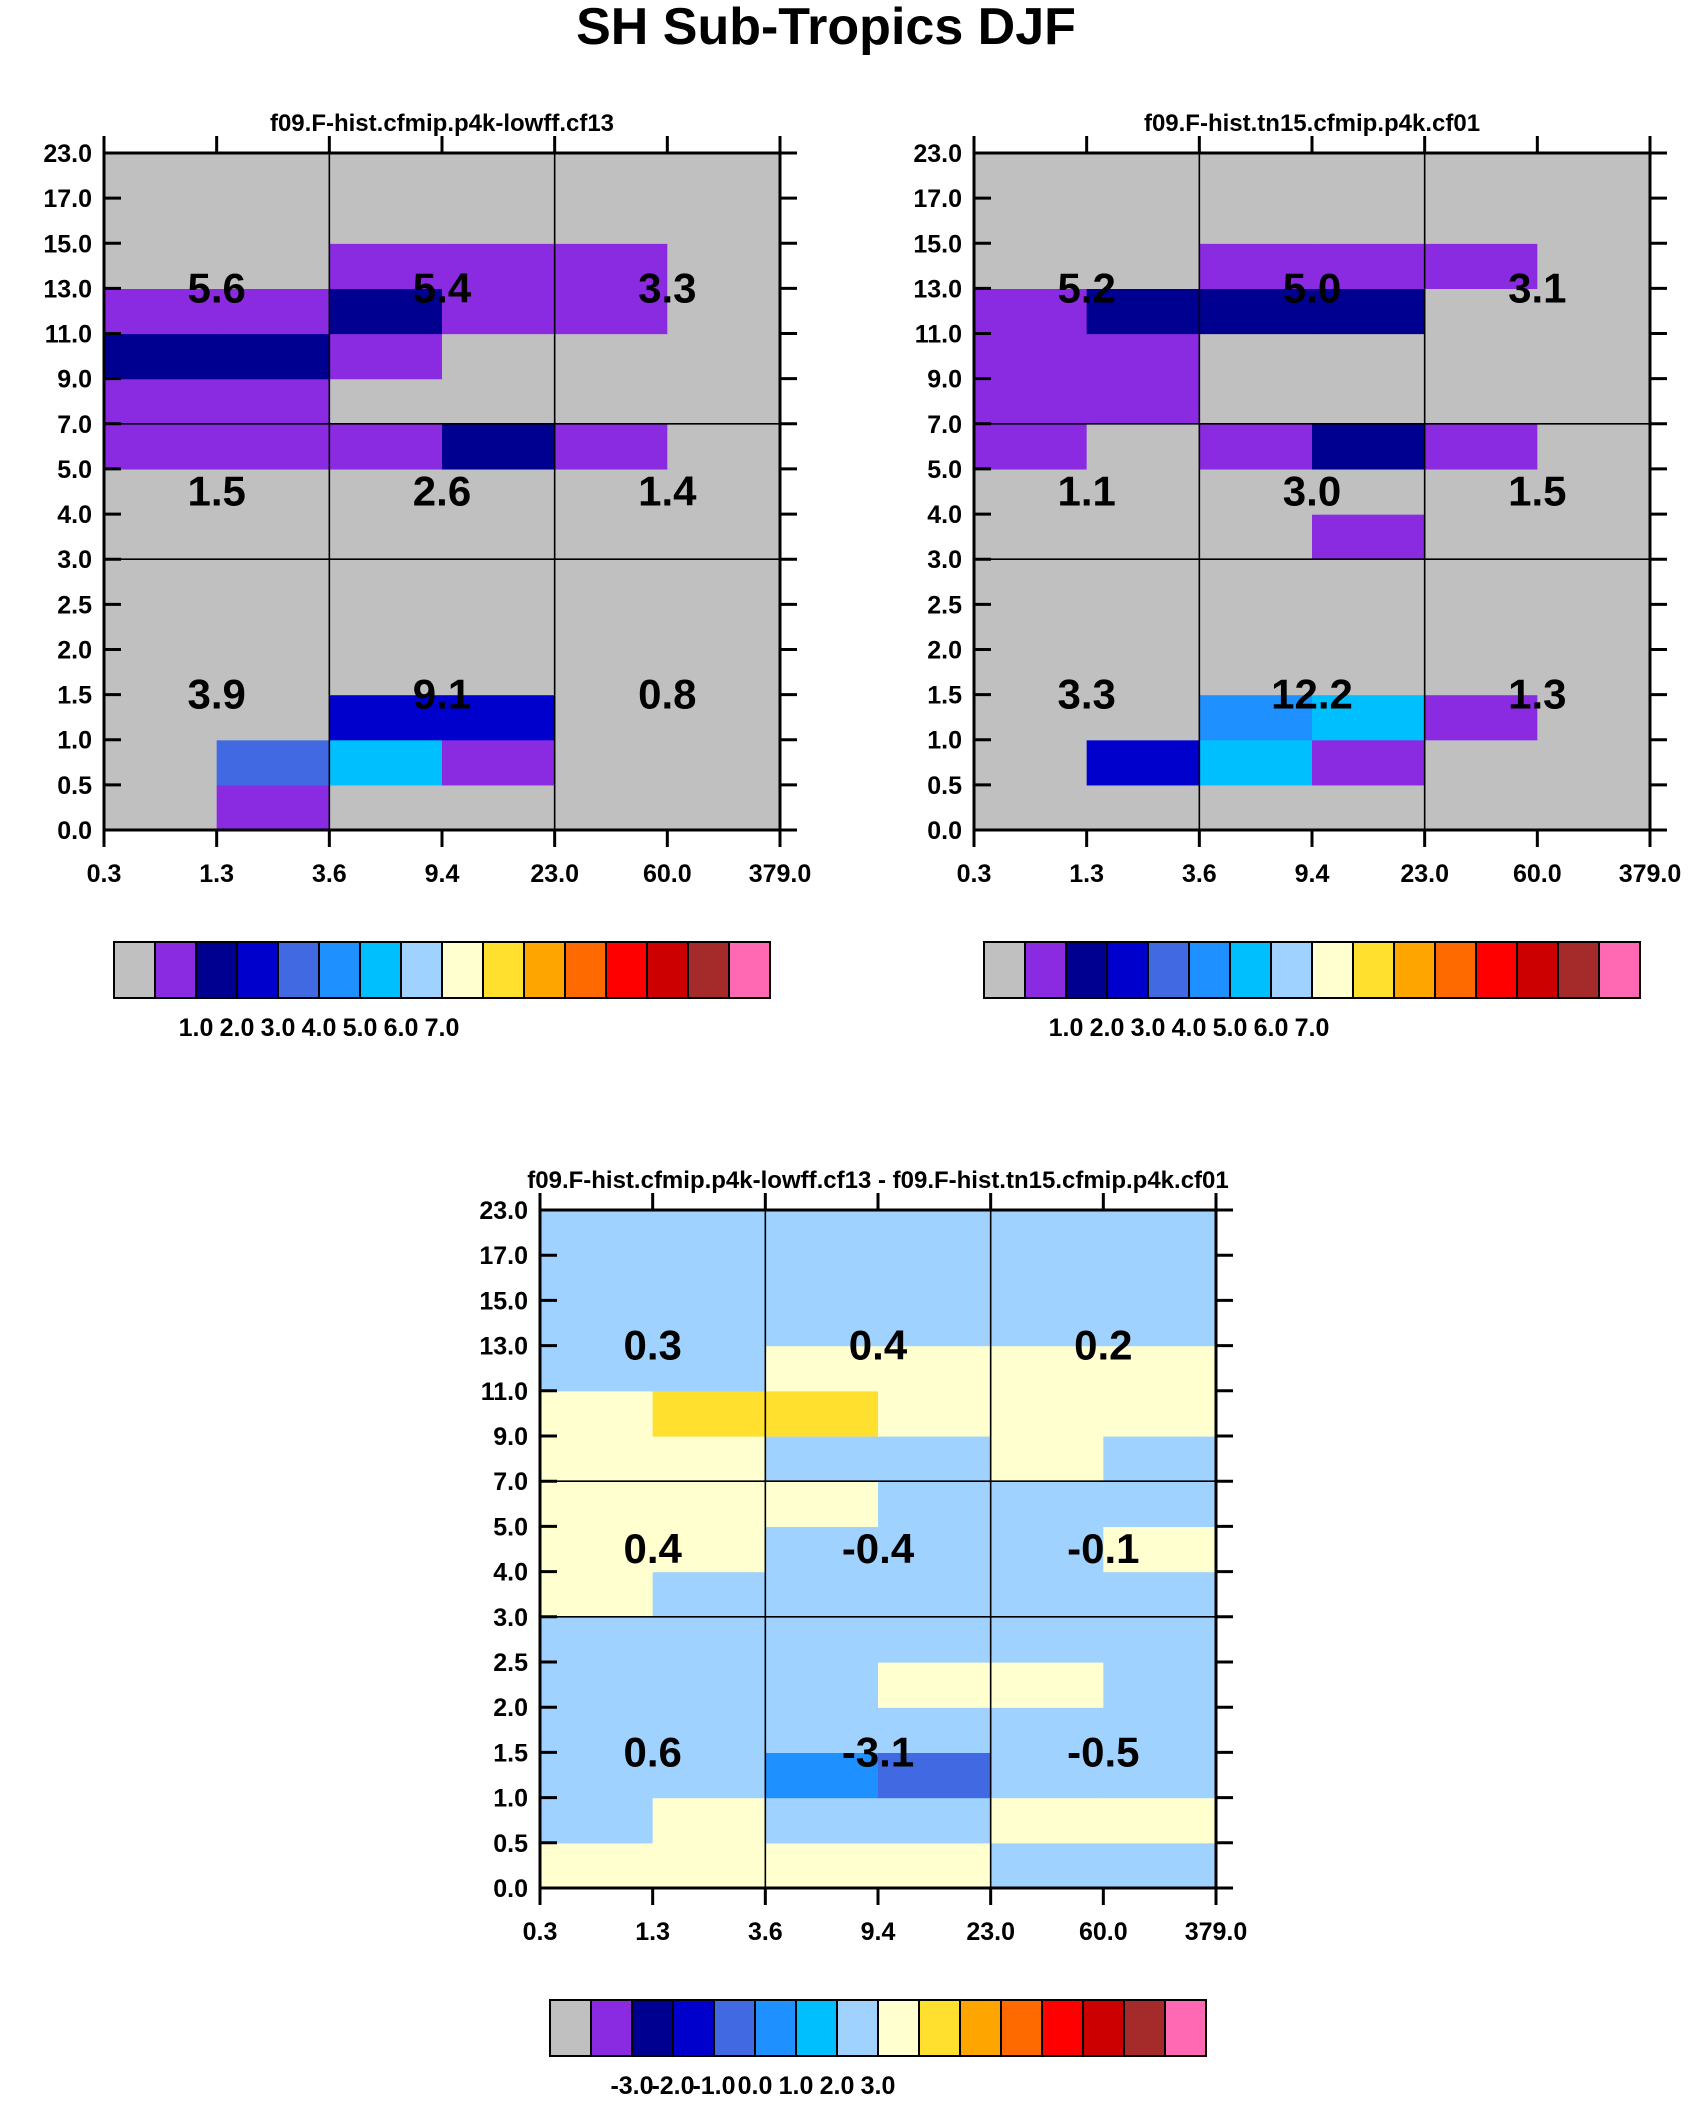 This screenshot has height=2109, width=1696. I want to click on region-value-label: 0.8, so click(667, 694).